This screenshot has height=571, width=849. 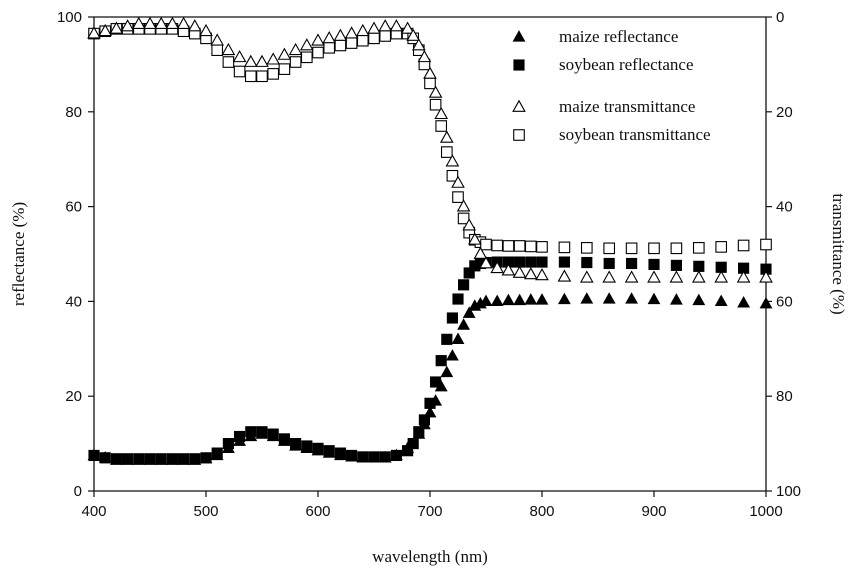 I want to click on legend-label: maize transmittance, so click(x=627, y=106).